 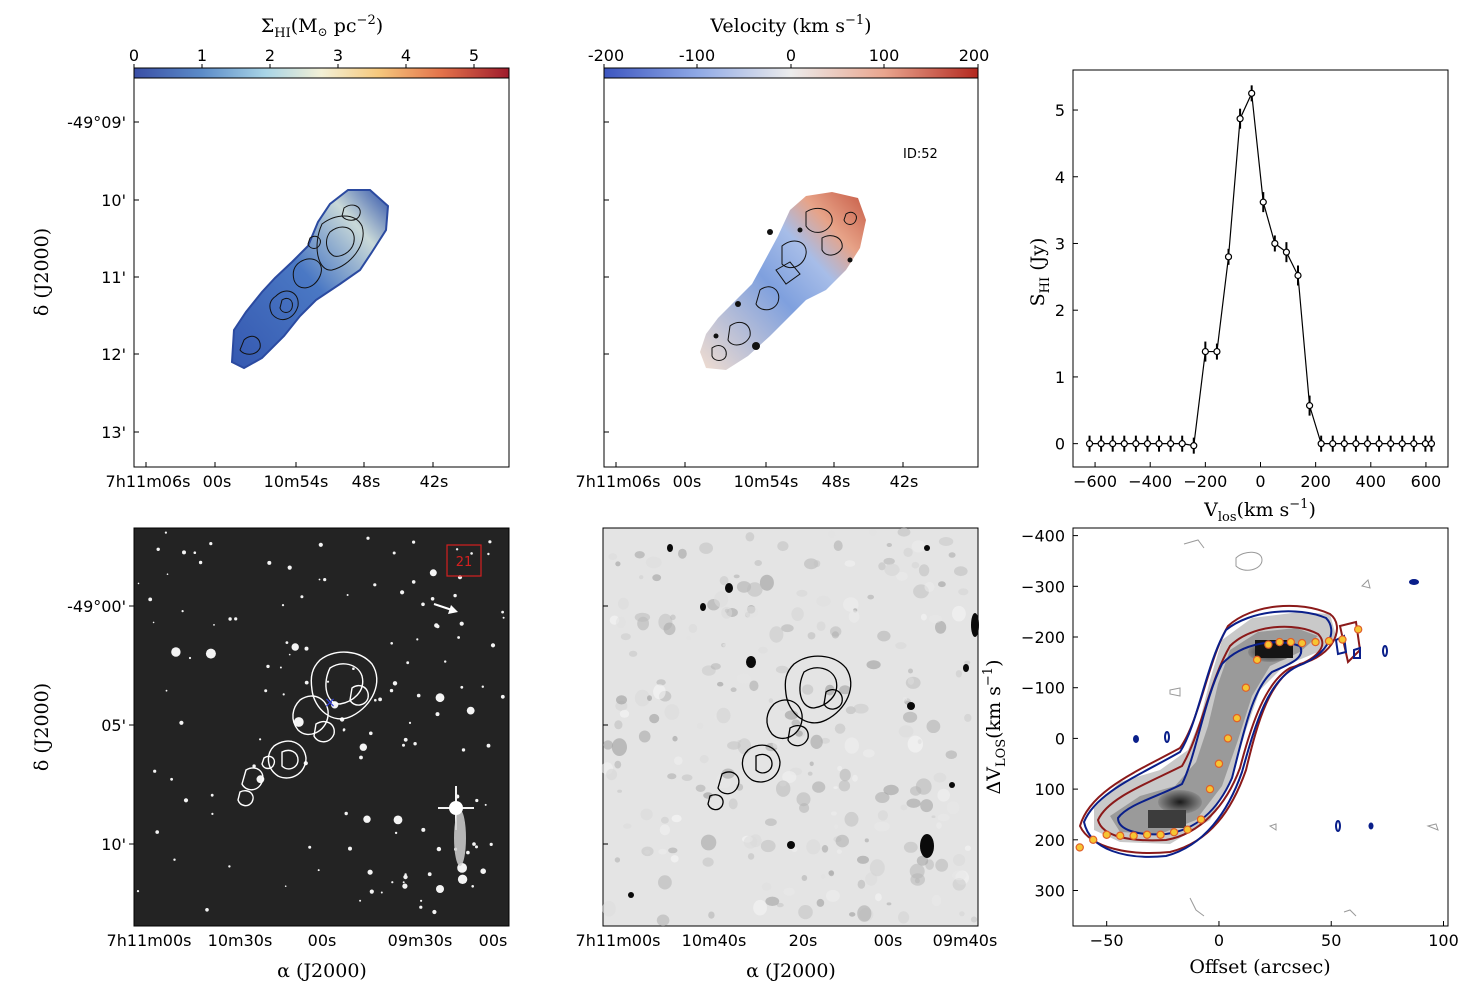 What do you see at coordinates (766, 481) in the screenshot?
I see `velocity-xtick-2: 10m54s` at bounding box center [766, 481].